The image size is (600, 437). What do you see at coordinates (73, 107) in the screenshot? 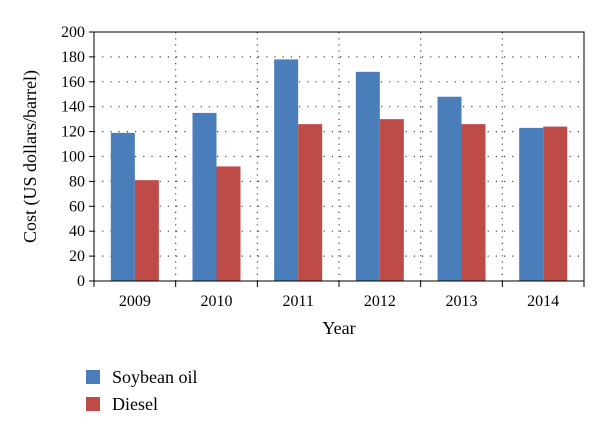
I see `y-tick-label: 140` at bounding box center [73, 107].